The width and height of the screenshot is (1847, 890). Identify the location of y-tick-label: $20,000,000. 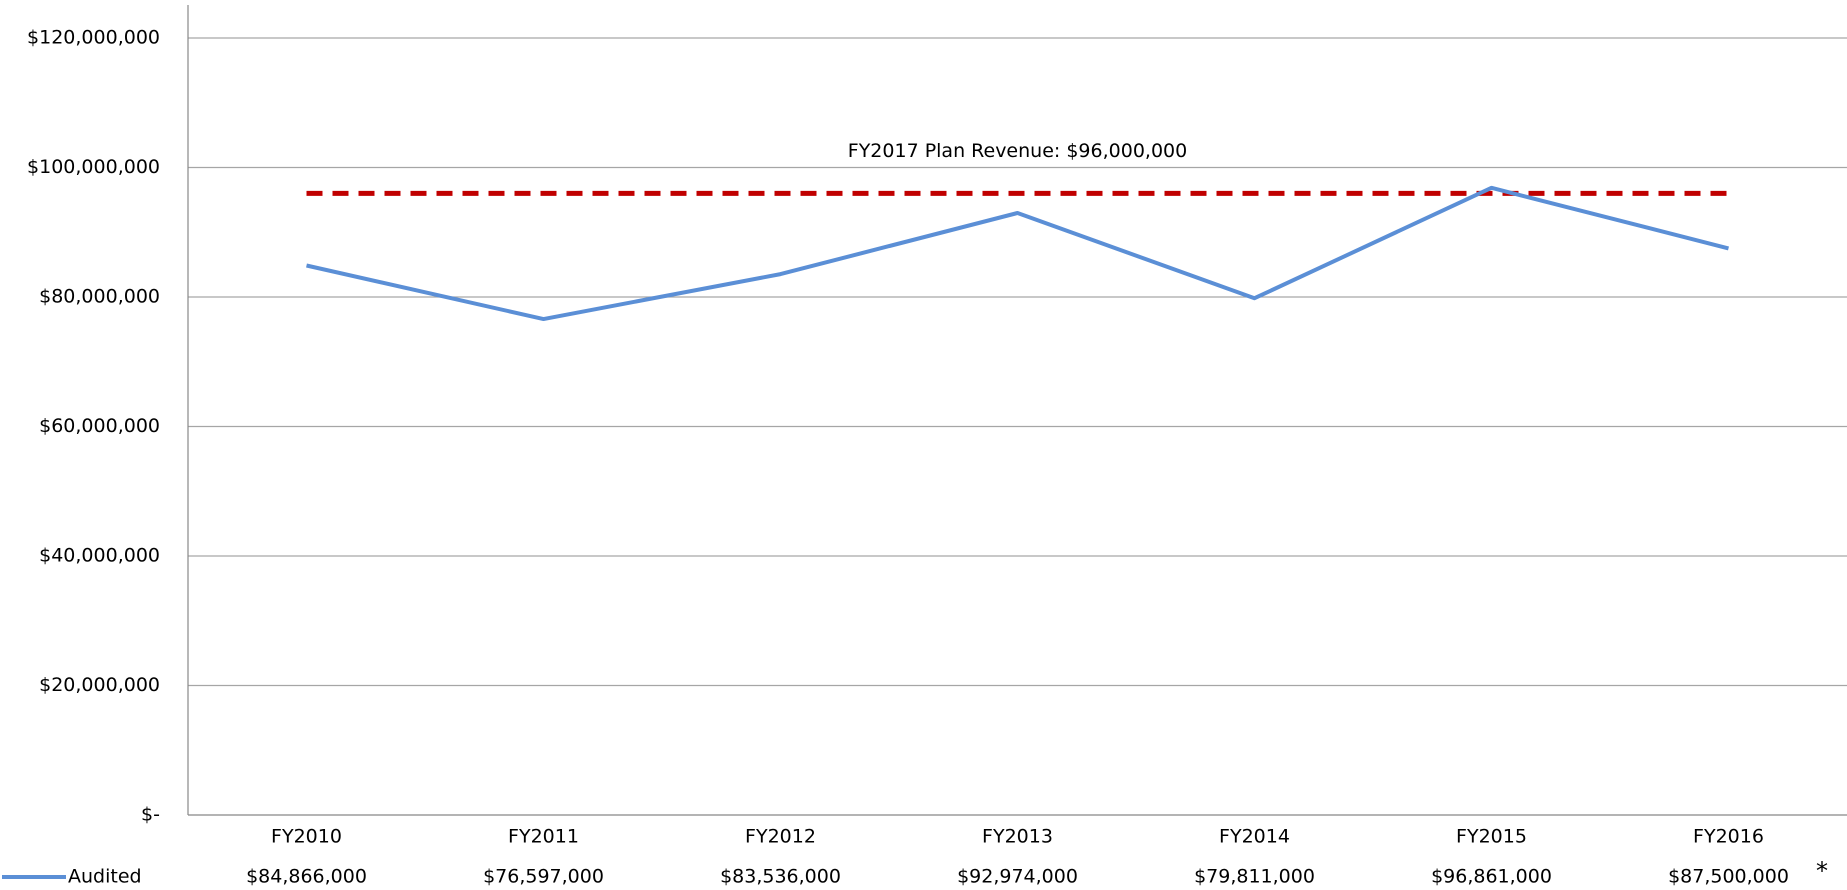
(99, 685).